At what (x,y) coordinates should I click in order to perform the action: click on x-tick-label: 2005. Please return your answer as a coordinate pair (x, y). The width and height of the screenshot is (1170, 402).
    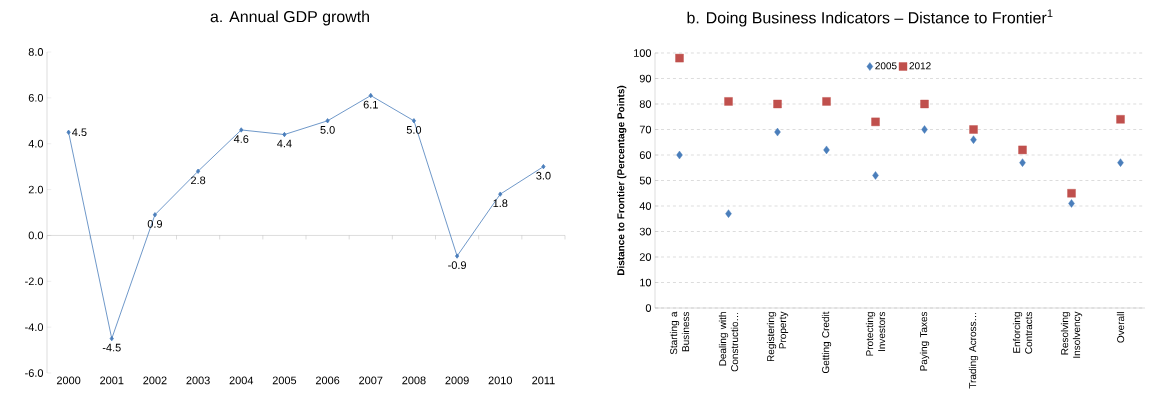
    Looking at the image, I should click on (284, 380).